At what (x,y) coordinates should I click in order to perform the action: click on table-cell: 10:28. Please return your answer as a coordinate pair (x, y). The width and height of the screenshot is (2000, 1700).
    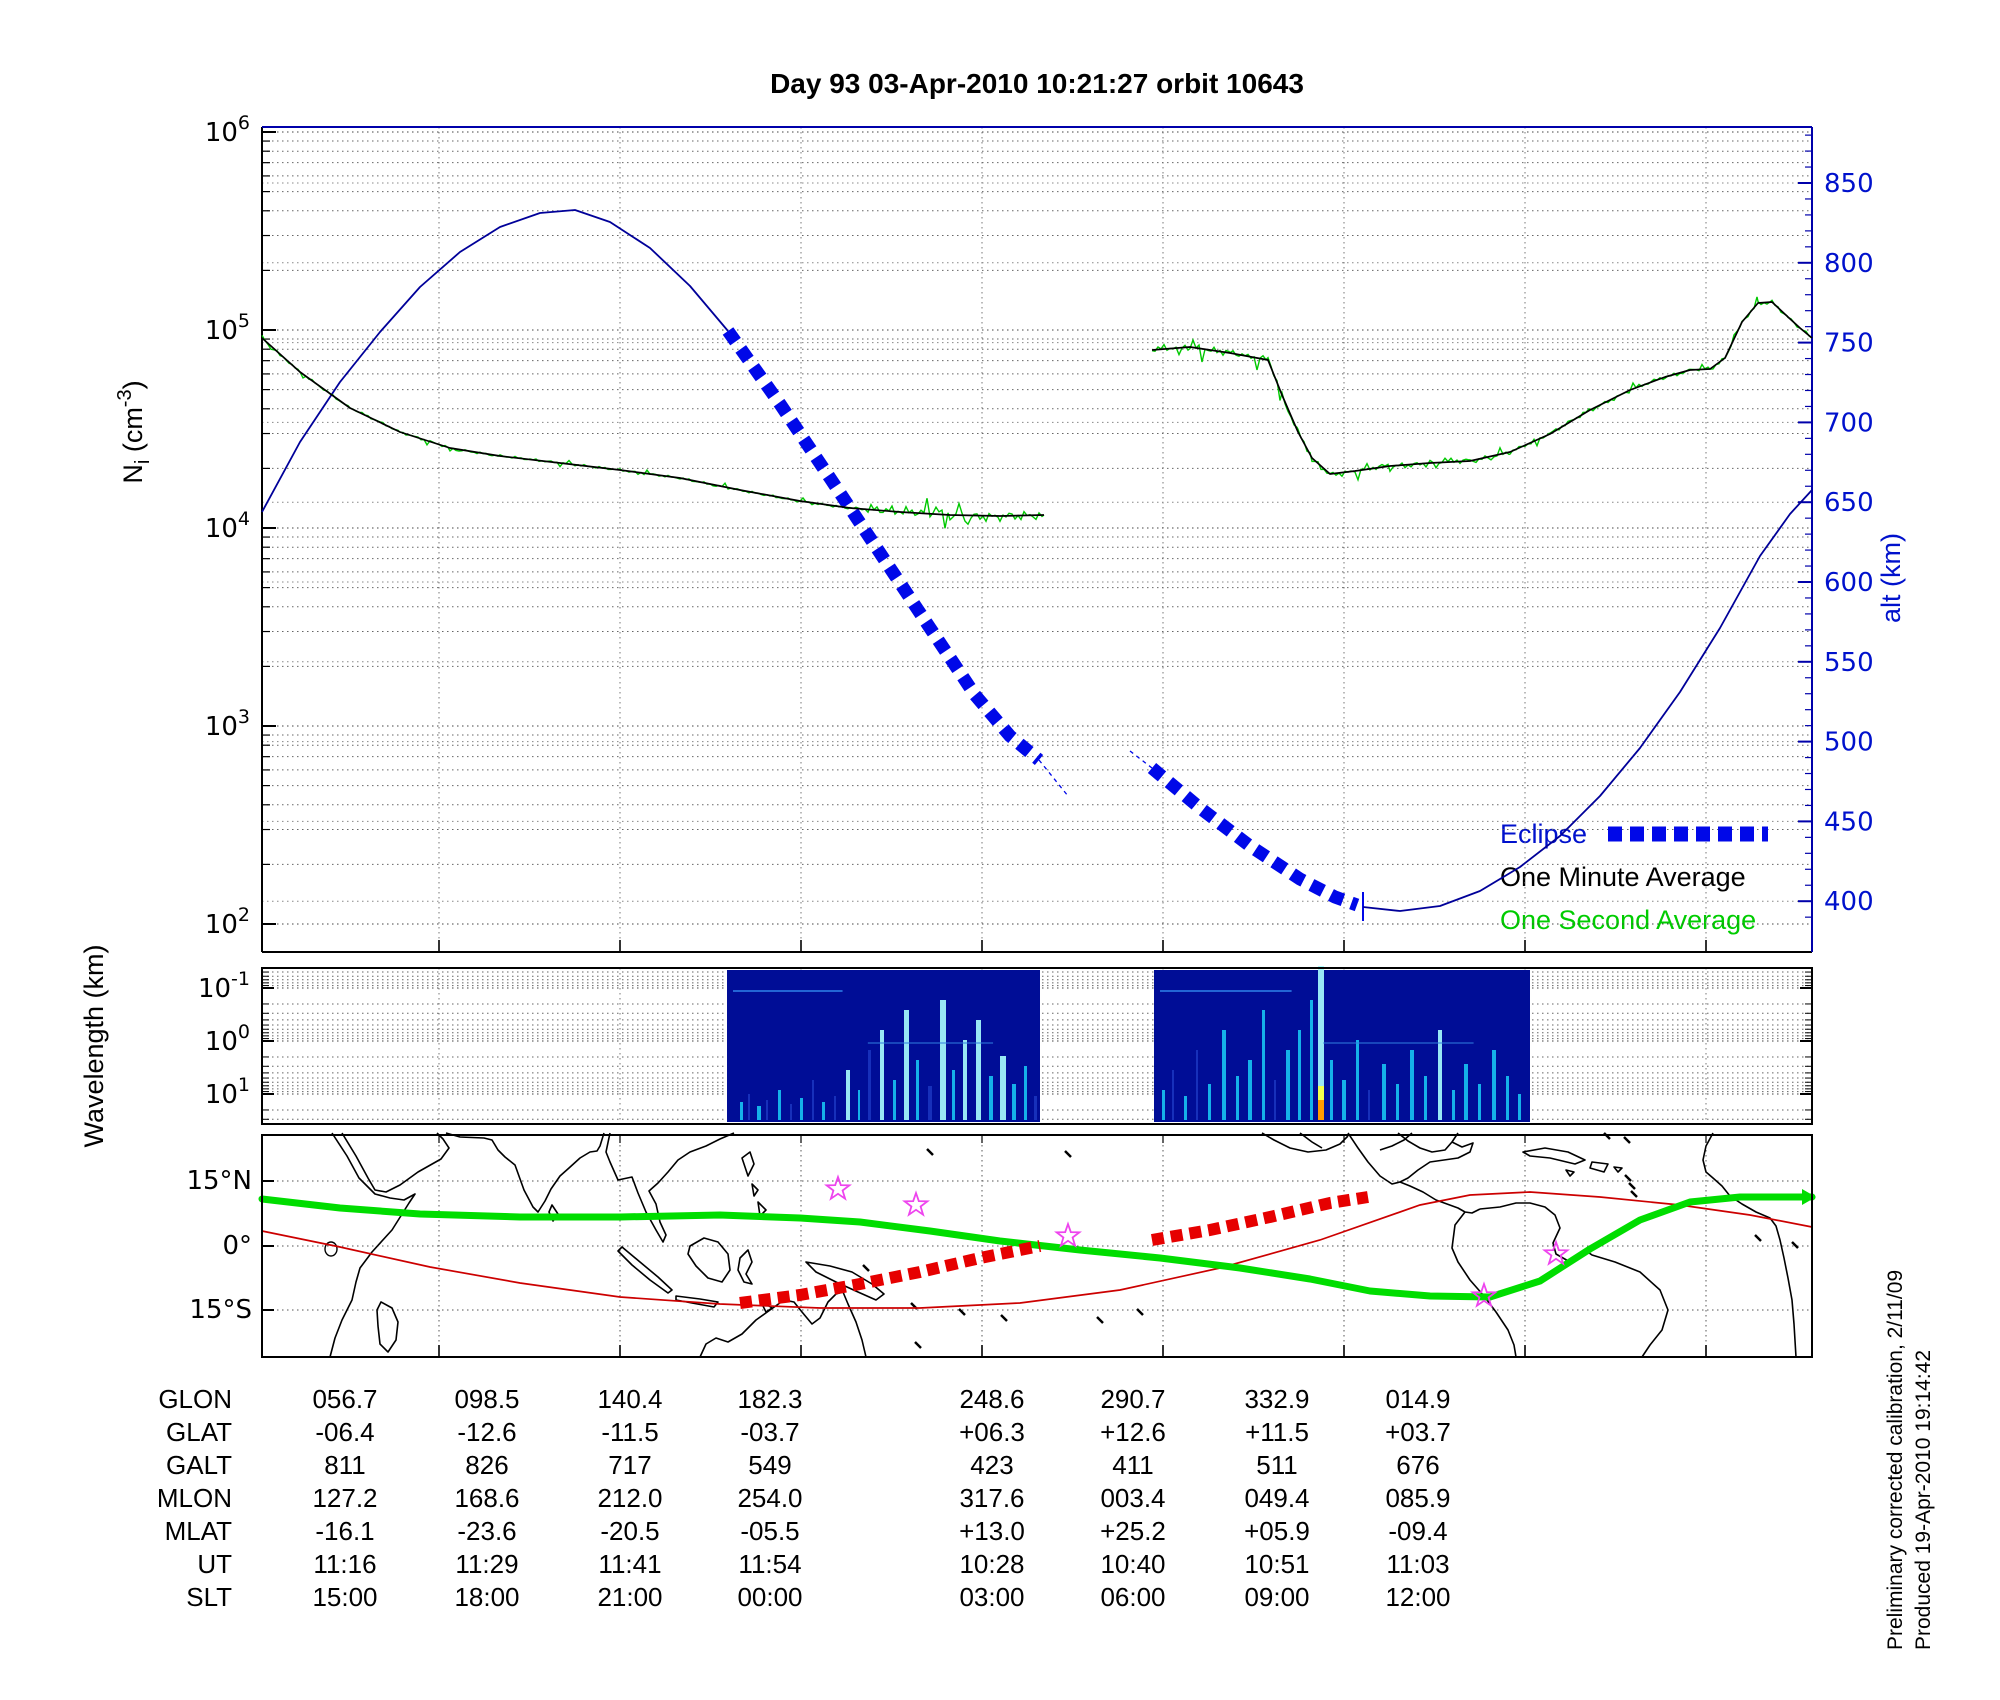
    Looking at the image, I should click on (991, 1564).